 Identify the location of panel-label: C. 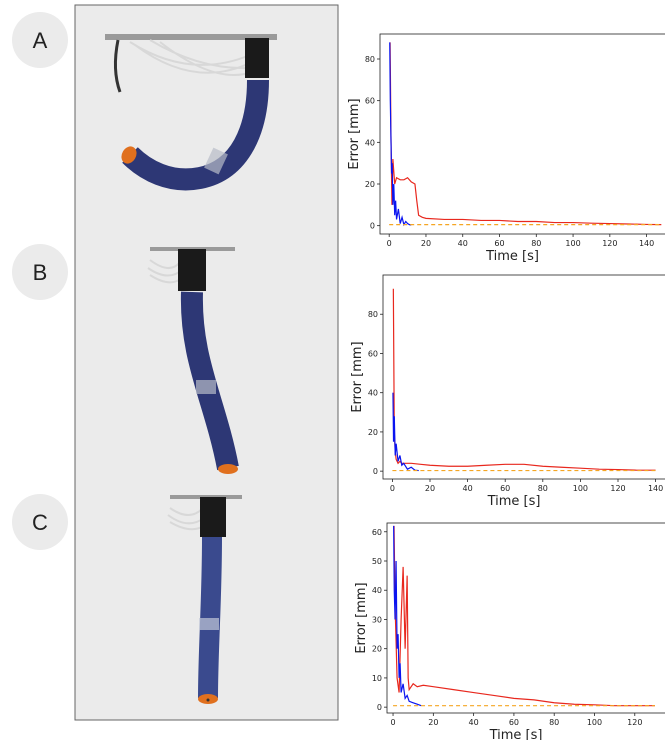
(40, 522).